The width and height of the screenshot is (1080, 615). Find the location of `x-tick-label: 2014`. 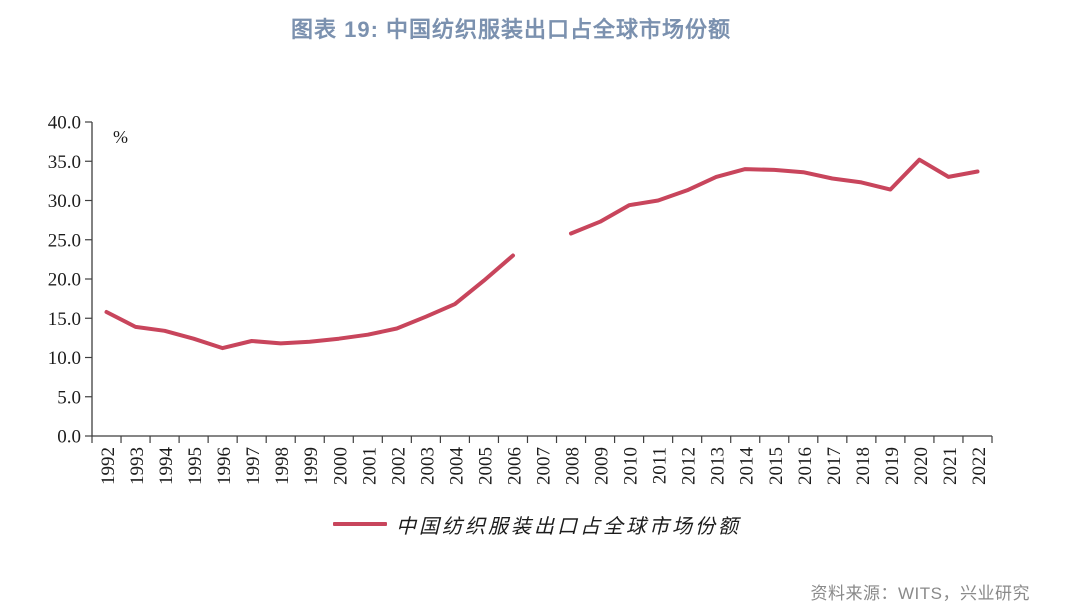

x-tick-label: 2014 is located at coordinates (747, 466).